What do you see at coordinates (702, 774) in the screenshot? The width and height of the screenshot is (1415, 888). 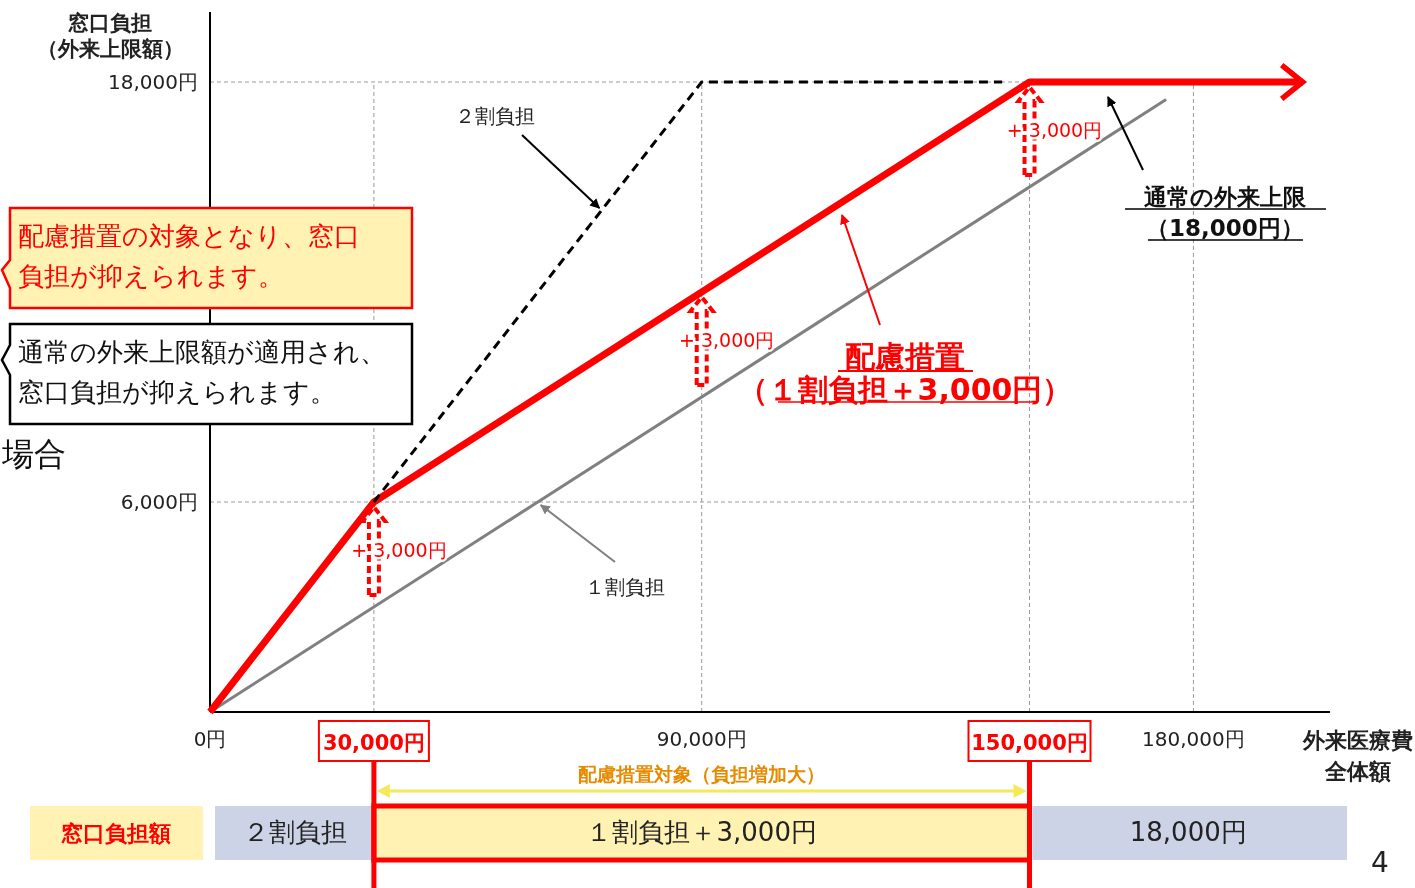 I see `text: 配慮措置対象（負担増加大）` at bounding box center [702, 774].